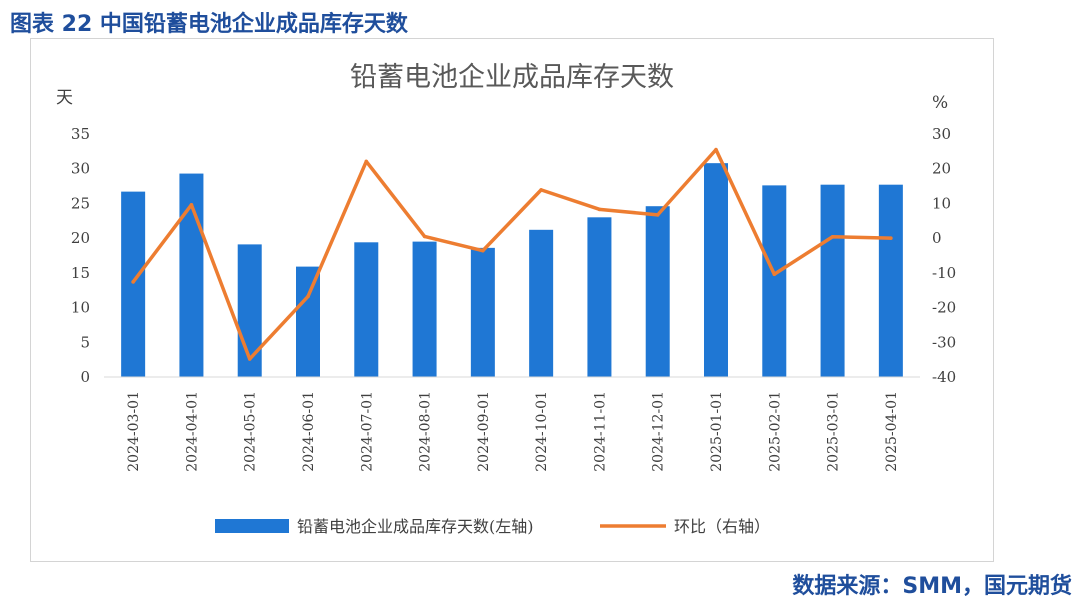  I want to click on data-source: 数据来源：SMM，国元期货, so click(932, 586).